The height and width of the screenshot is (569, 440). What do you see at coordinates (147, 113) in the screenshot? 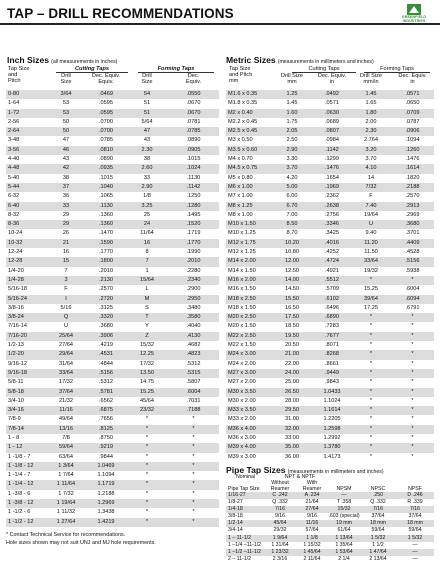
I see `inch-table-cell: 51` at bounding box center [147, 113].